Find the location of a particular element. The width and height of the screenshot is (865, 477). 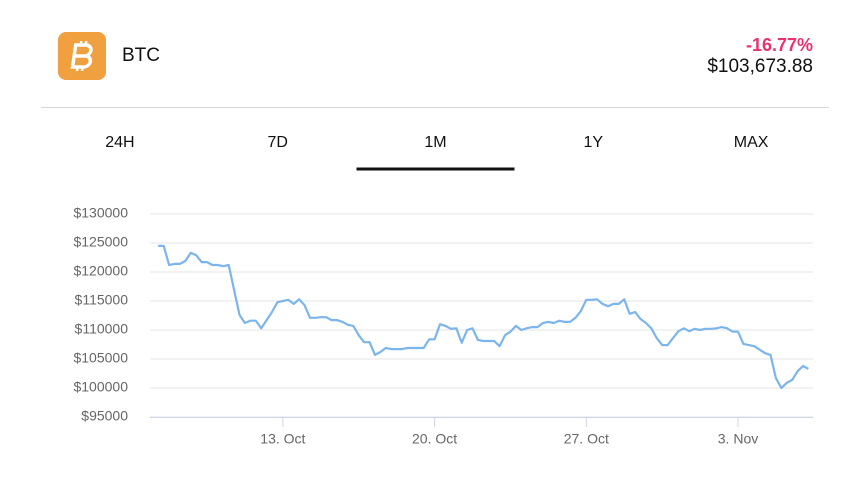

x-tick-label: 20. Oct is located at coordinates (434, 439).